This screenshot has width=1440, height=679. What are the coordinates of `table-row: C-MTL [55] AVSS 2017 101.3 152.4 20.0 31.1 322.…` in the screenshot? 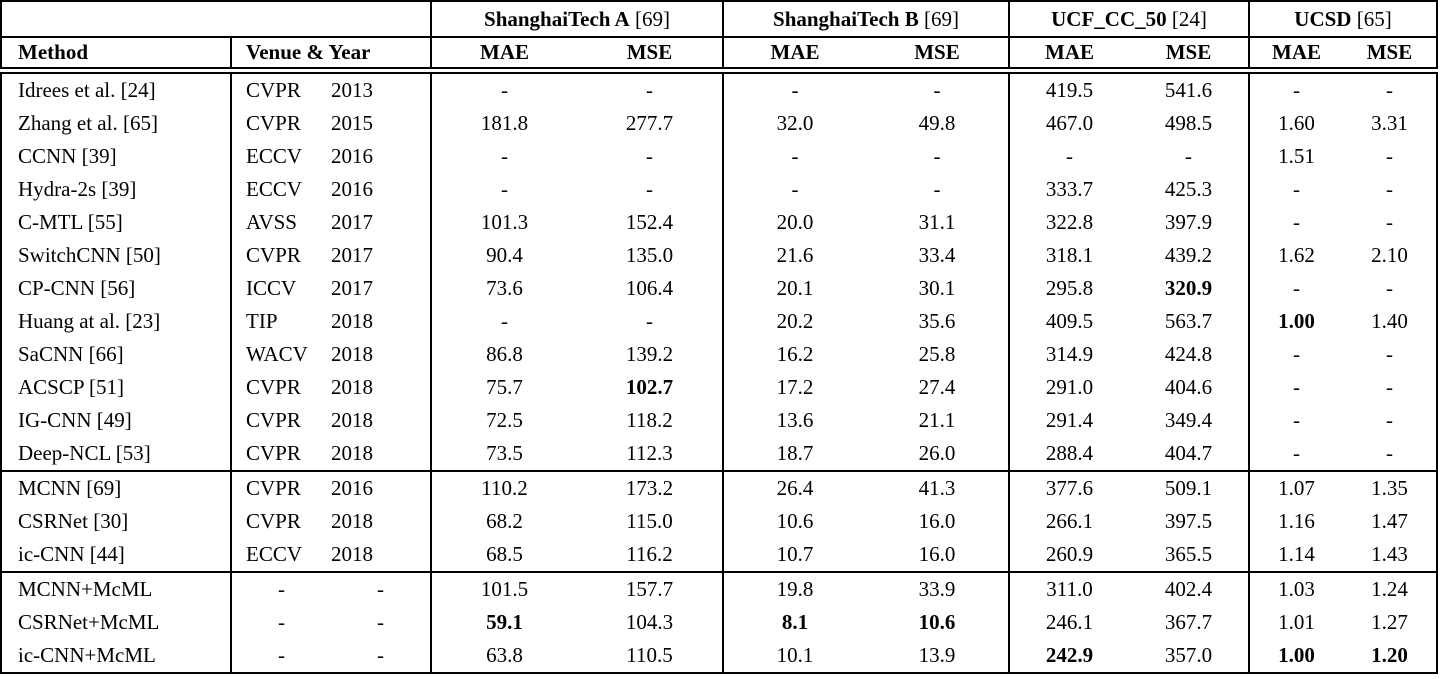 It's located at (719, 222).